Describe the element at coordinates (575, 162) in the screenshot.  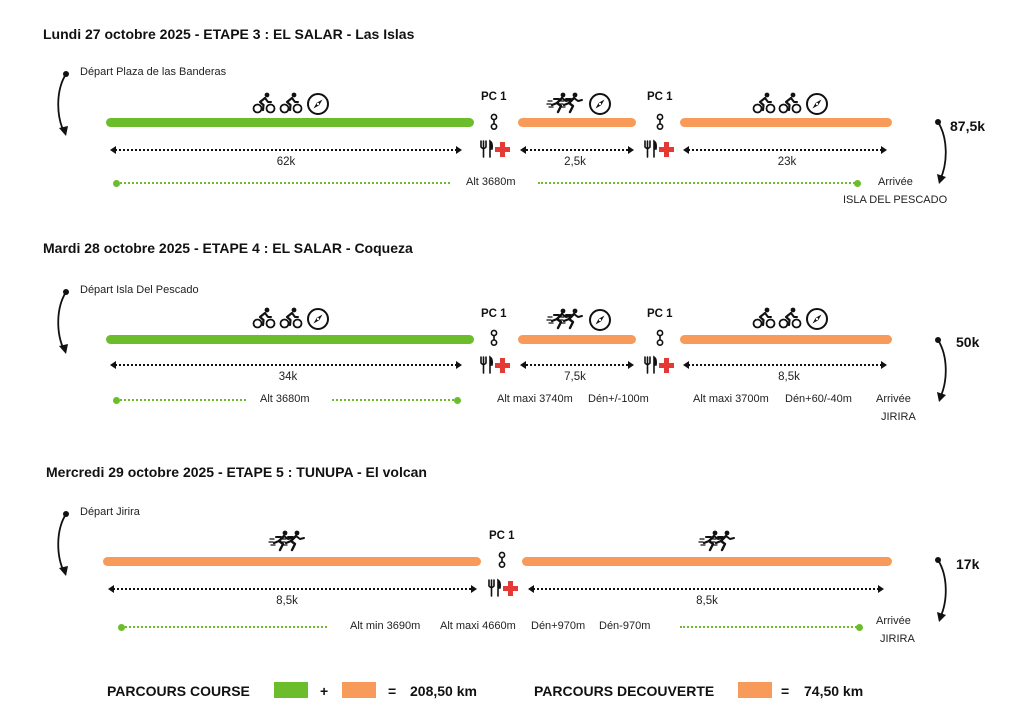
I see `stage-3-seg2-distance: 2,5k` at that location.